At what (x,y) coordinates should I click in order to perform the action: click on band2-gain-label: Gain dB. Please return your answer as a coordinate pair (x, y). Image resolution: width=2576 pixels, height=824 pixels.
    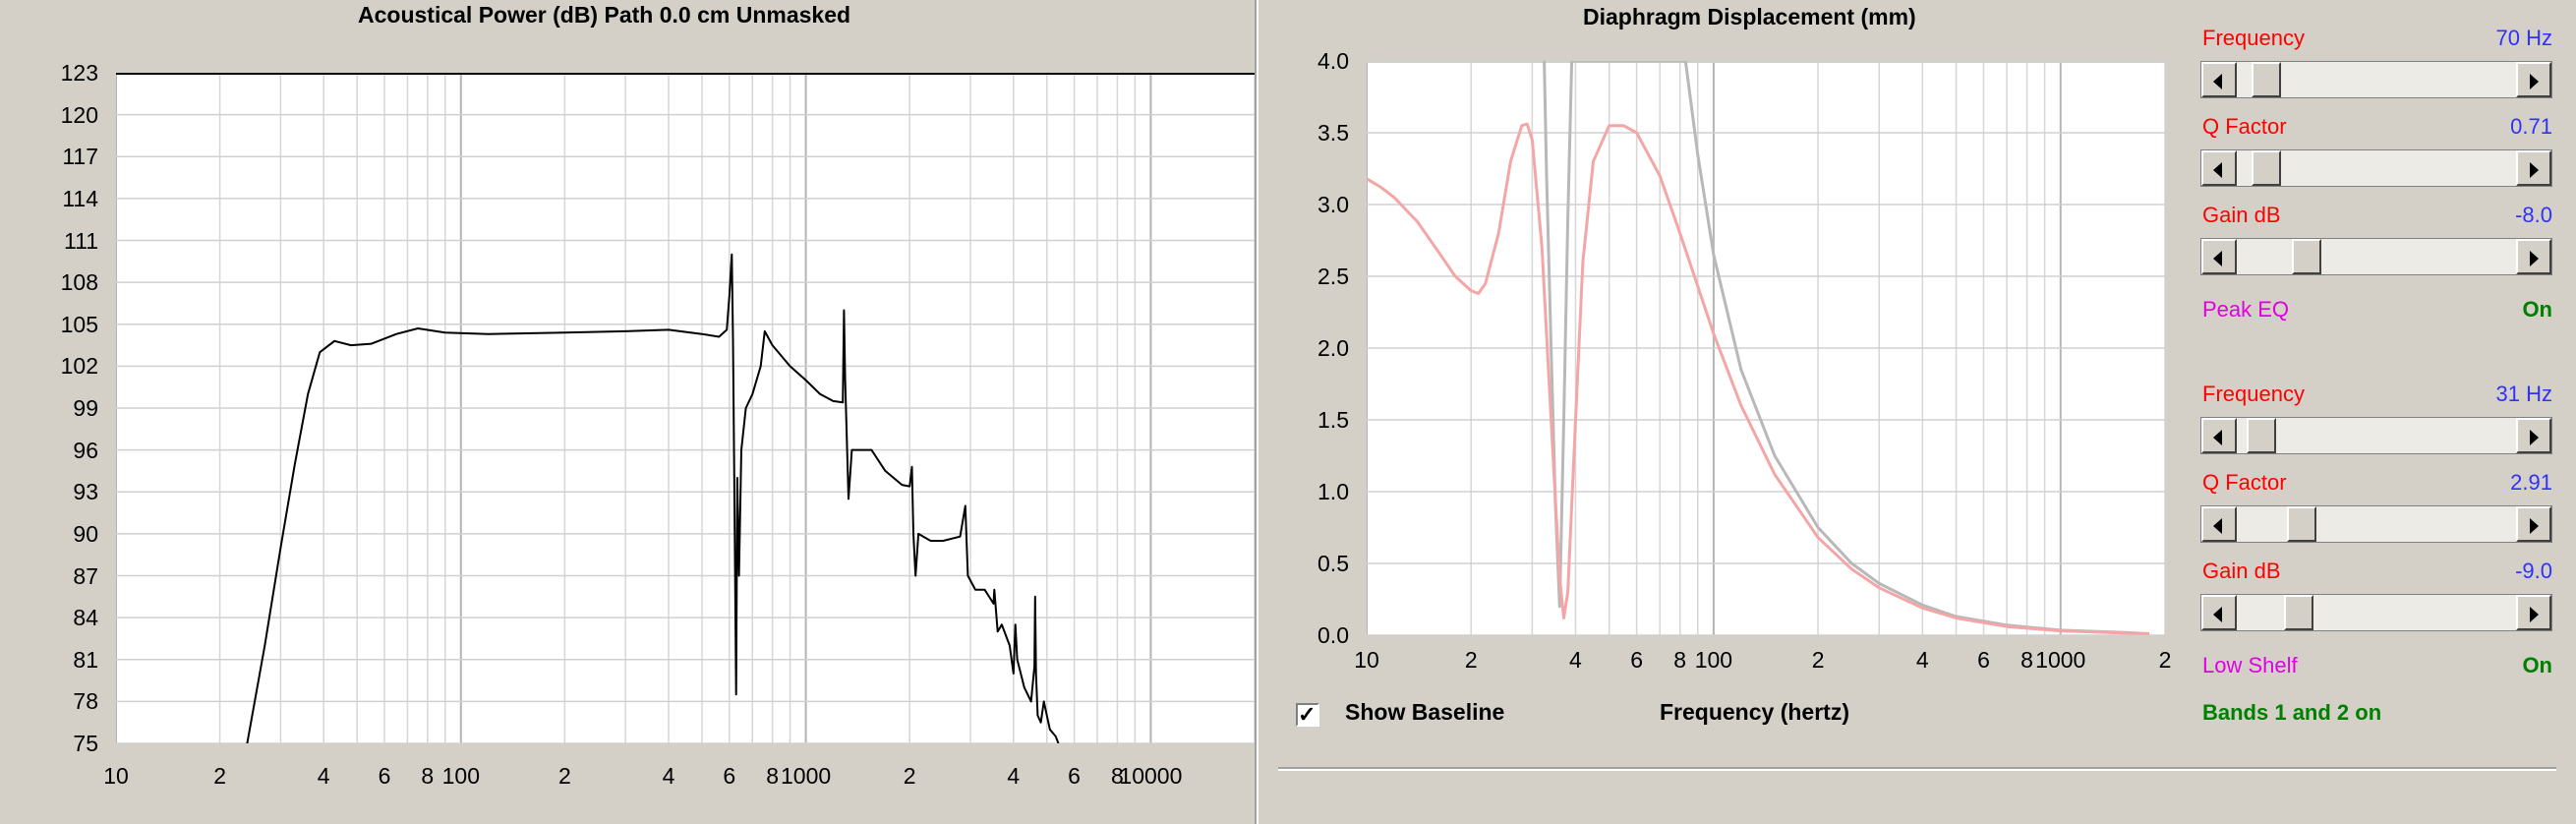
    Looking at the image, I should click on (2241, 571).